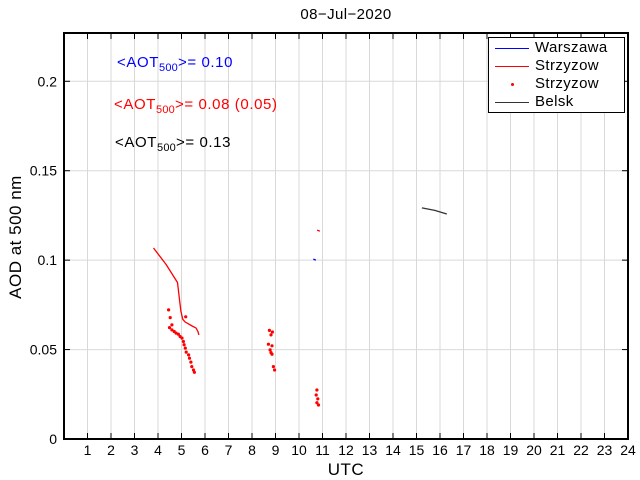 This screenshot has height=480, width=640. What do you see at coordinates (628, 450) in the screenshot?
I see `svg-text: 24` at bounding box center [628, 450].